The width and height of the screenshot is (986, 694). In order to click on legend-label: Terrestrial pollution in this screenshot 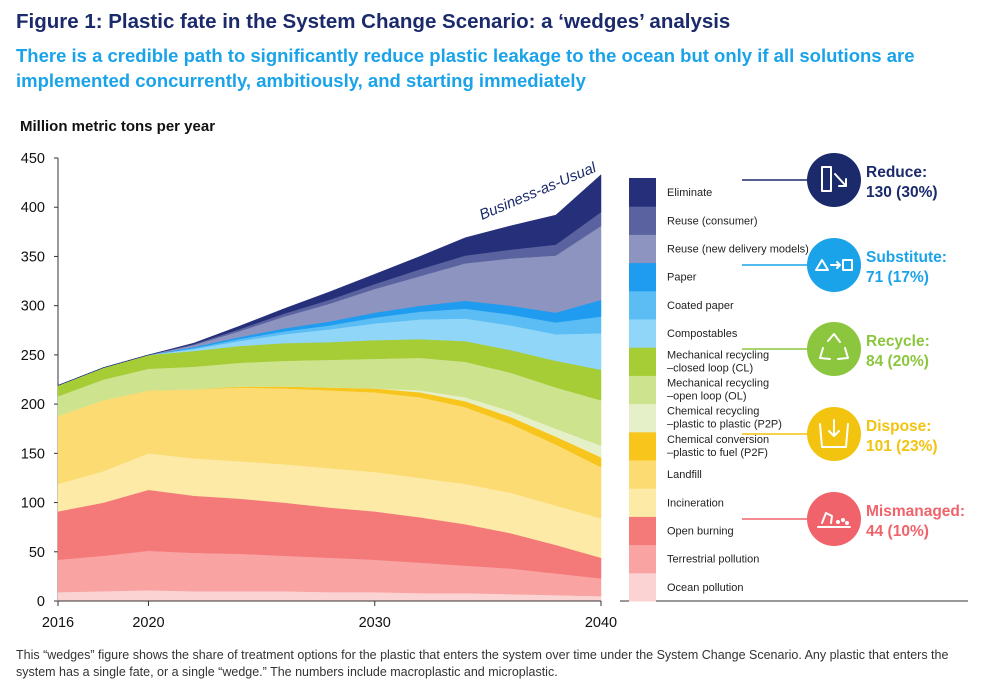, I will do `click(713, 560)`.